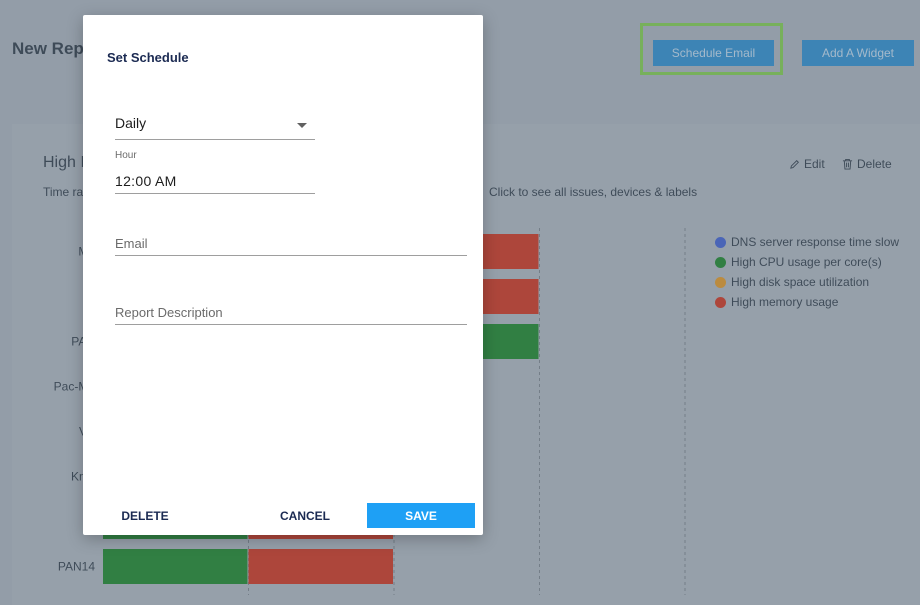  What do you see at coordinates (814, 164) in the screenshot?
I see `edit-label: Edit` at bounding box center [814, 164].